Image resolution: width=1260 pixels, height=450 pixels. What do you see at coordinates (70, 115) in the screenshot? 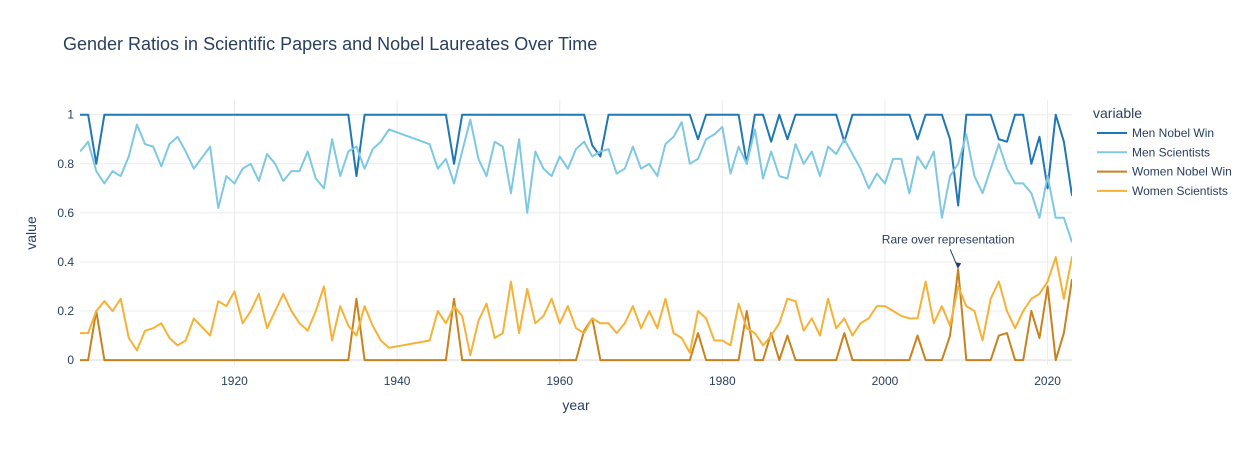
I see `y-tick-label: 1` at bounding box center [70, 115].